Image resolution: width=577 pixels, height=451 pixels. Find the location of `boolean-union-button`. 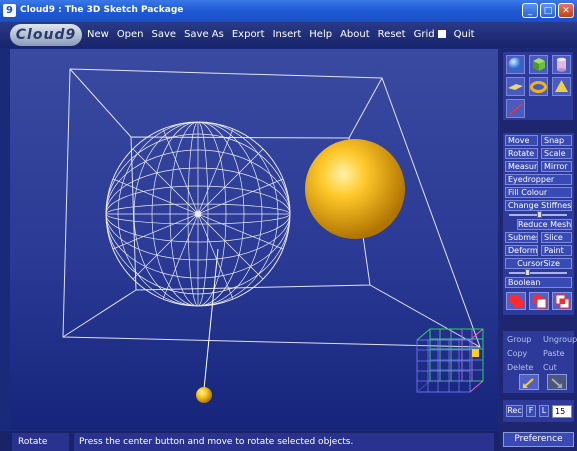

boolean-union-button is located at coordinates (516, 301).